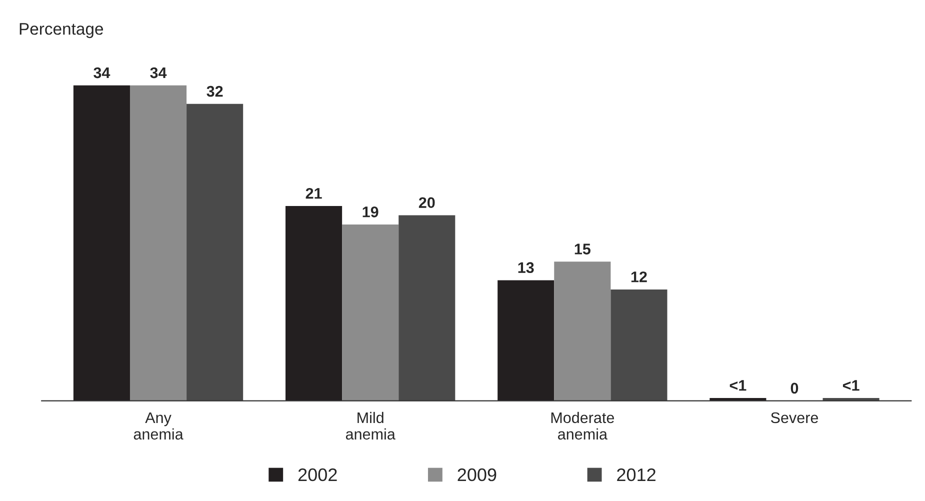  Describe the element at coordinates (582, 426) in the screenshot. I see `x-tick-label: Moderate anemia` at that location.